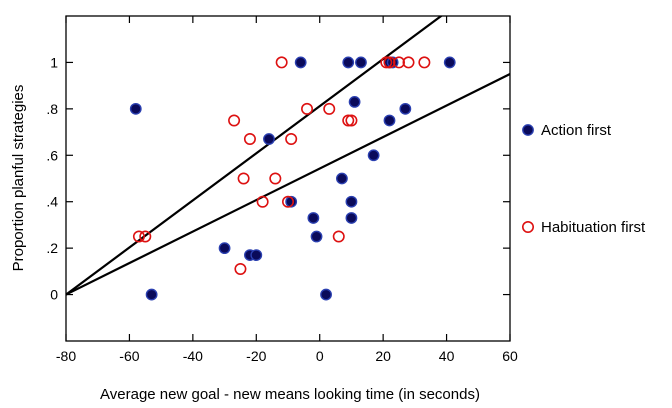  What do you see at coordinates (447, 356) in the screenshot?
I see `x-tick-label: 40` at bounding box center [447, 356].